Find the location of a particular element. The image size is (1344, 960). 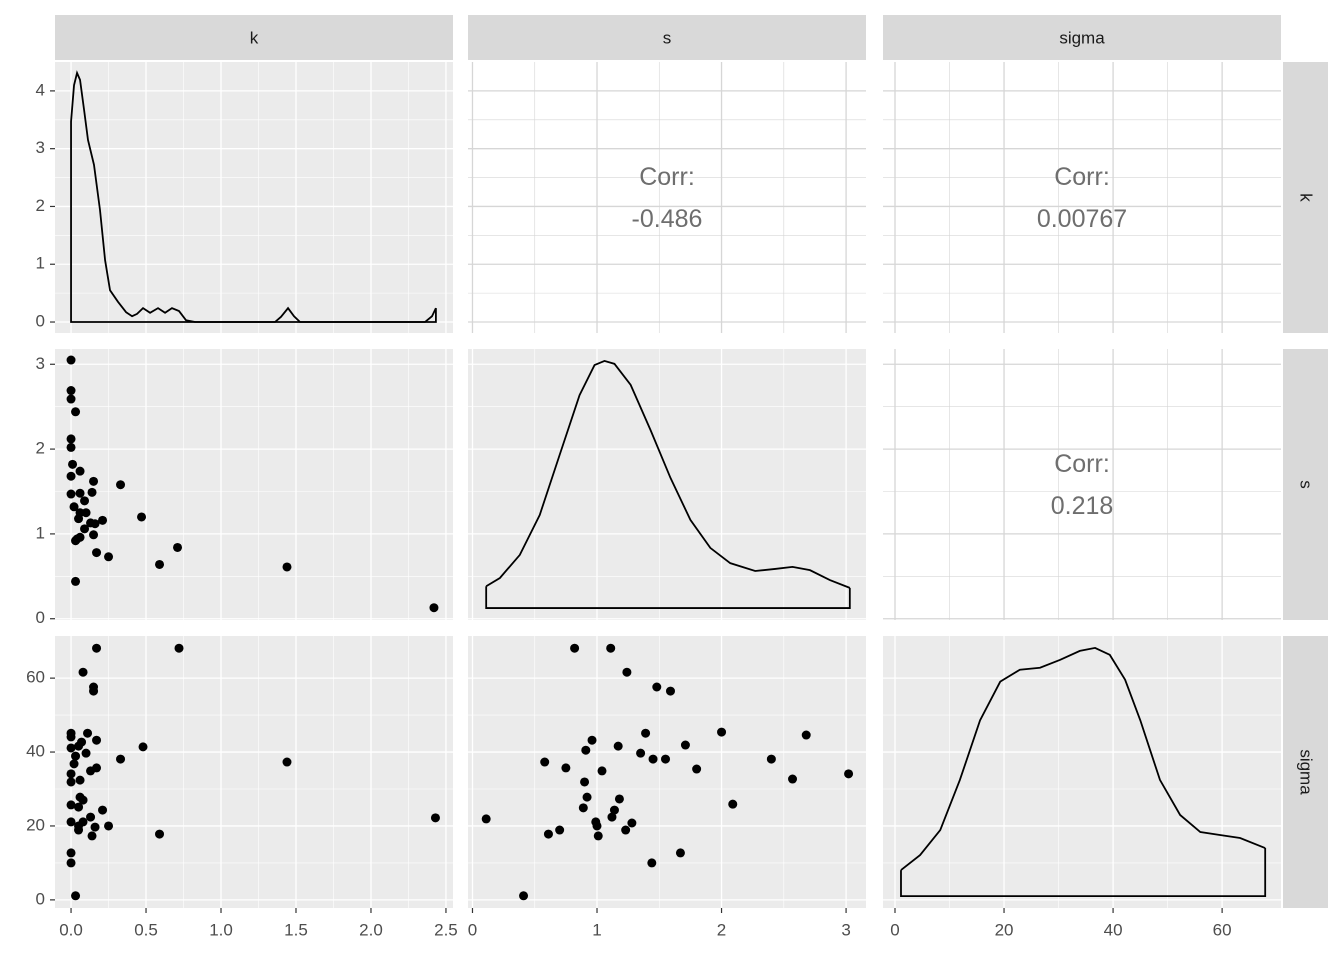

column-strip is located at coordinates (667, 37).